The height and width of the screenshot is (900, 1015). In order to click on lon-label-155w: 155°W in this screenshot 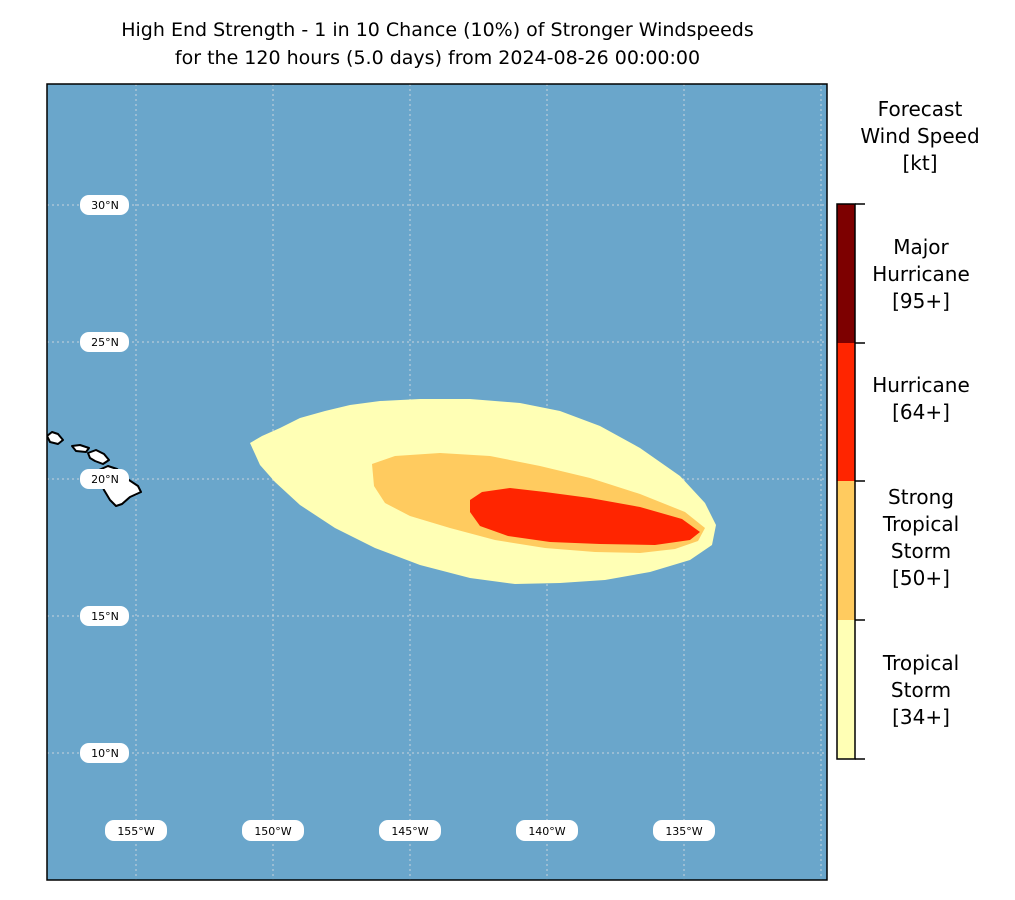, I will do `click(136, 830)`.